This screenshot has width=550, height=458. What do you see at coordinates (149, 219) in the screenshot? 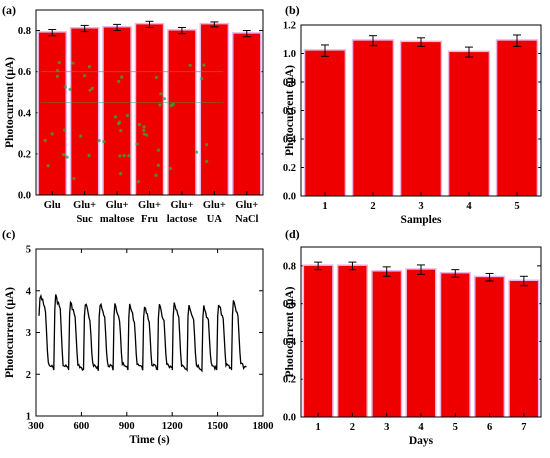
I see `x-tick-label: Fru` at bounding box center [149, 219].